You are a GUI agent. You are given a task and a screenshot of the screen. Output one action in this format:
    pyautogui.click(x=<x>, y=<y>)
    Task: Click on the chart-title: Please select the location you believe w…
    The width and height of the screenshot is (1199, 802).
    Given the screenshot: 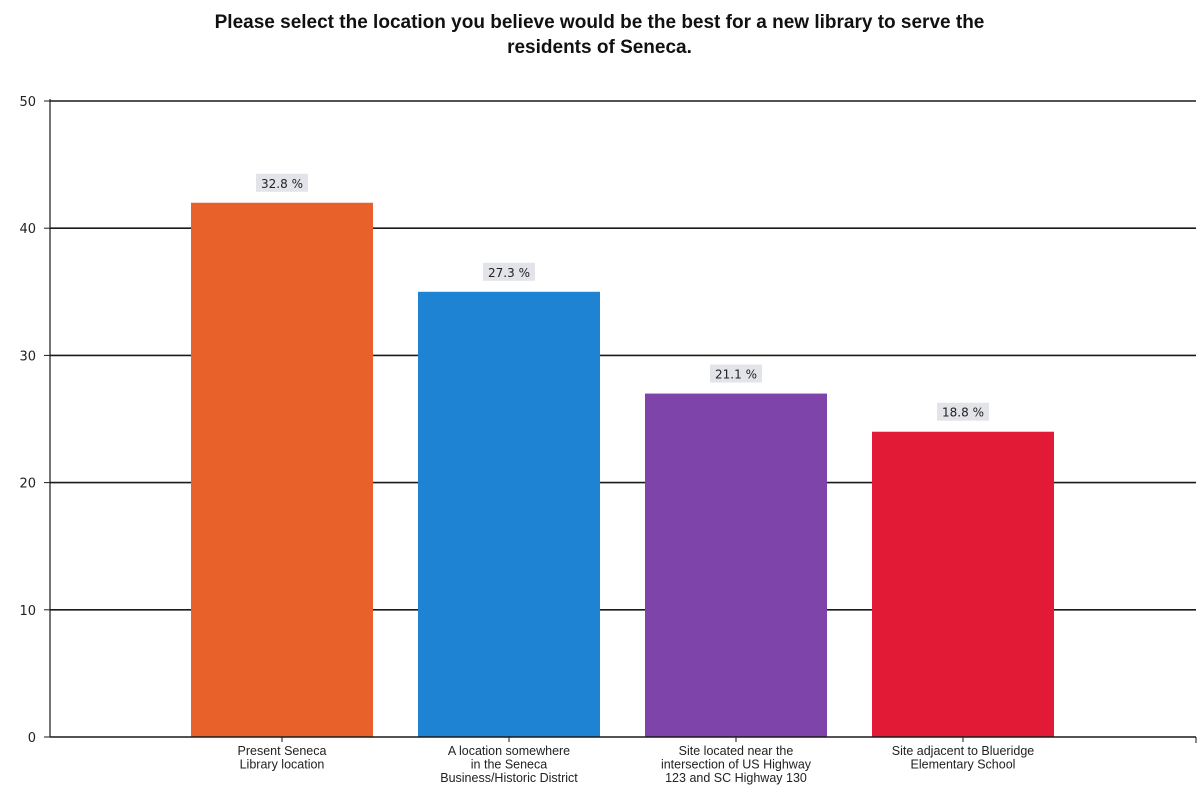 What is the action you would take?
    pyautogui.click(x=599, y=35)
    